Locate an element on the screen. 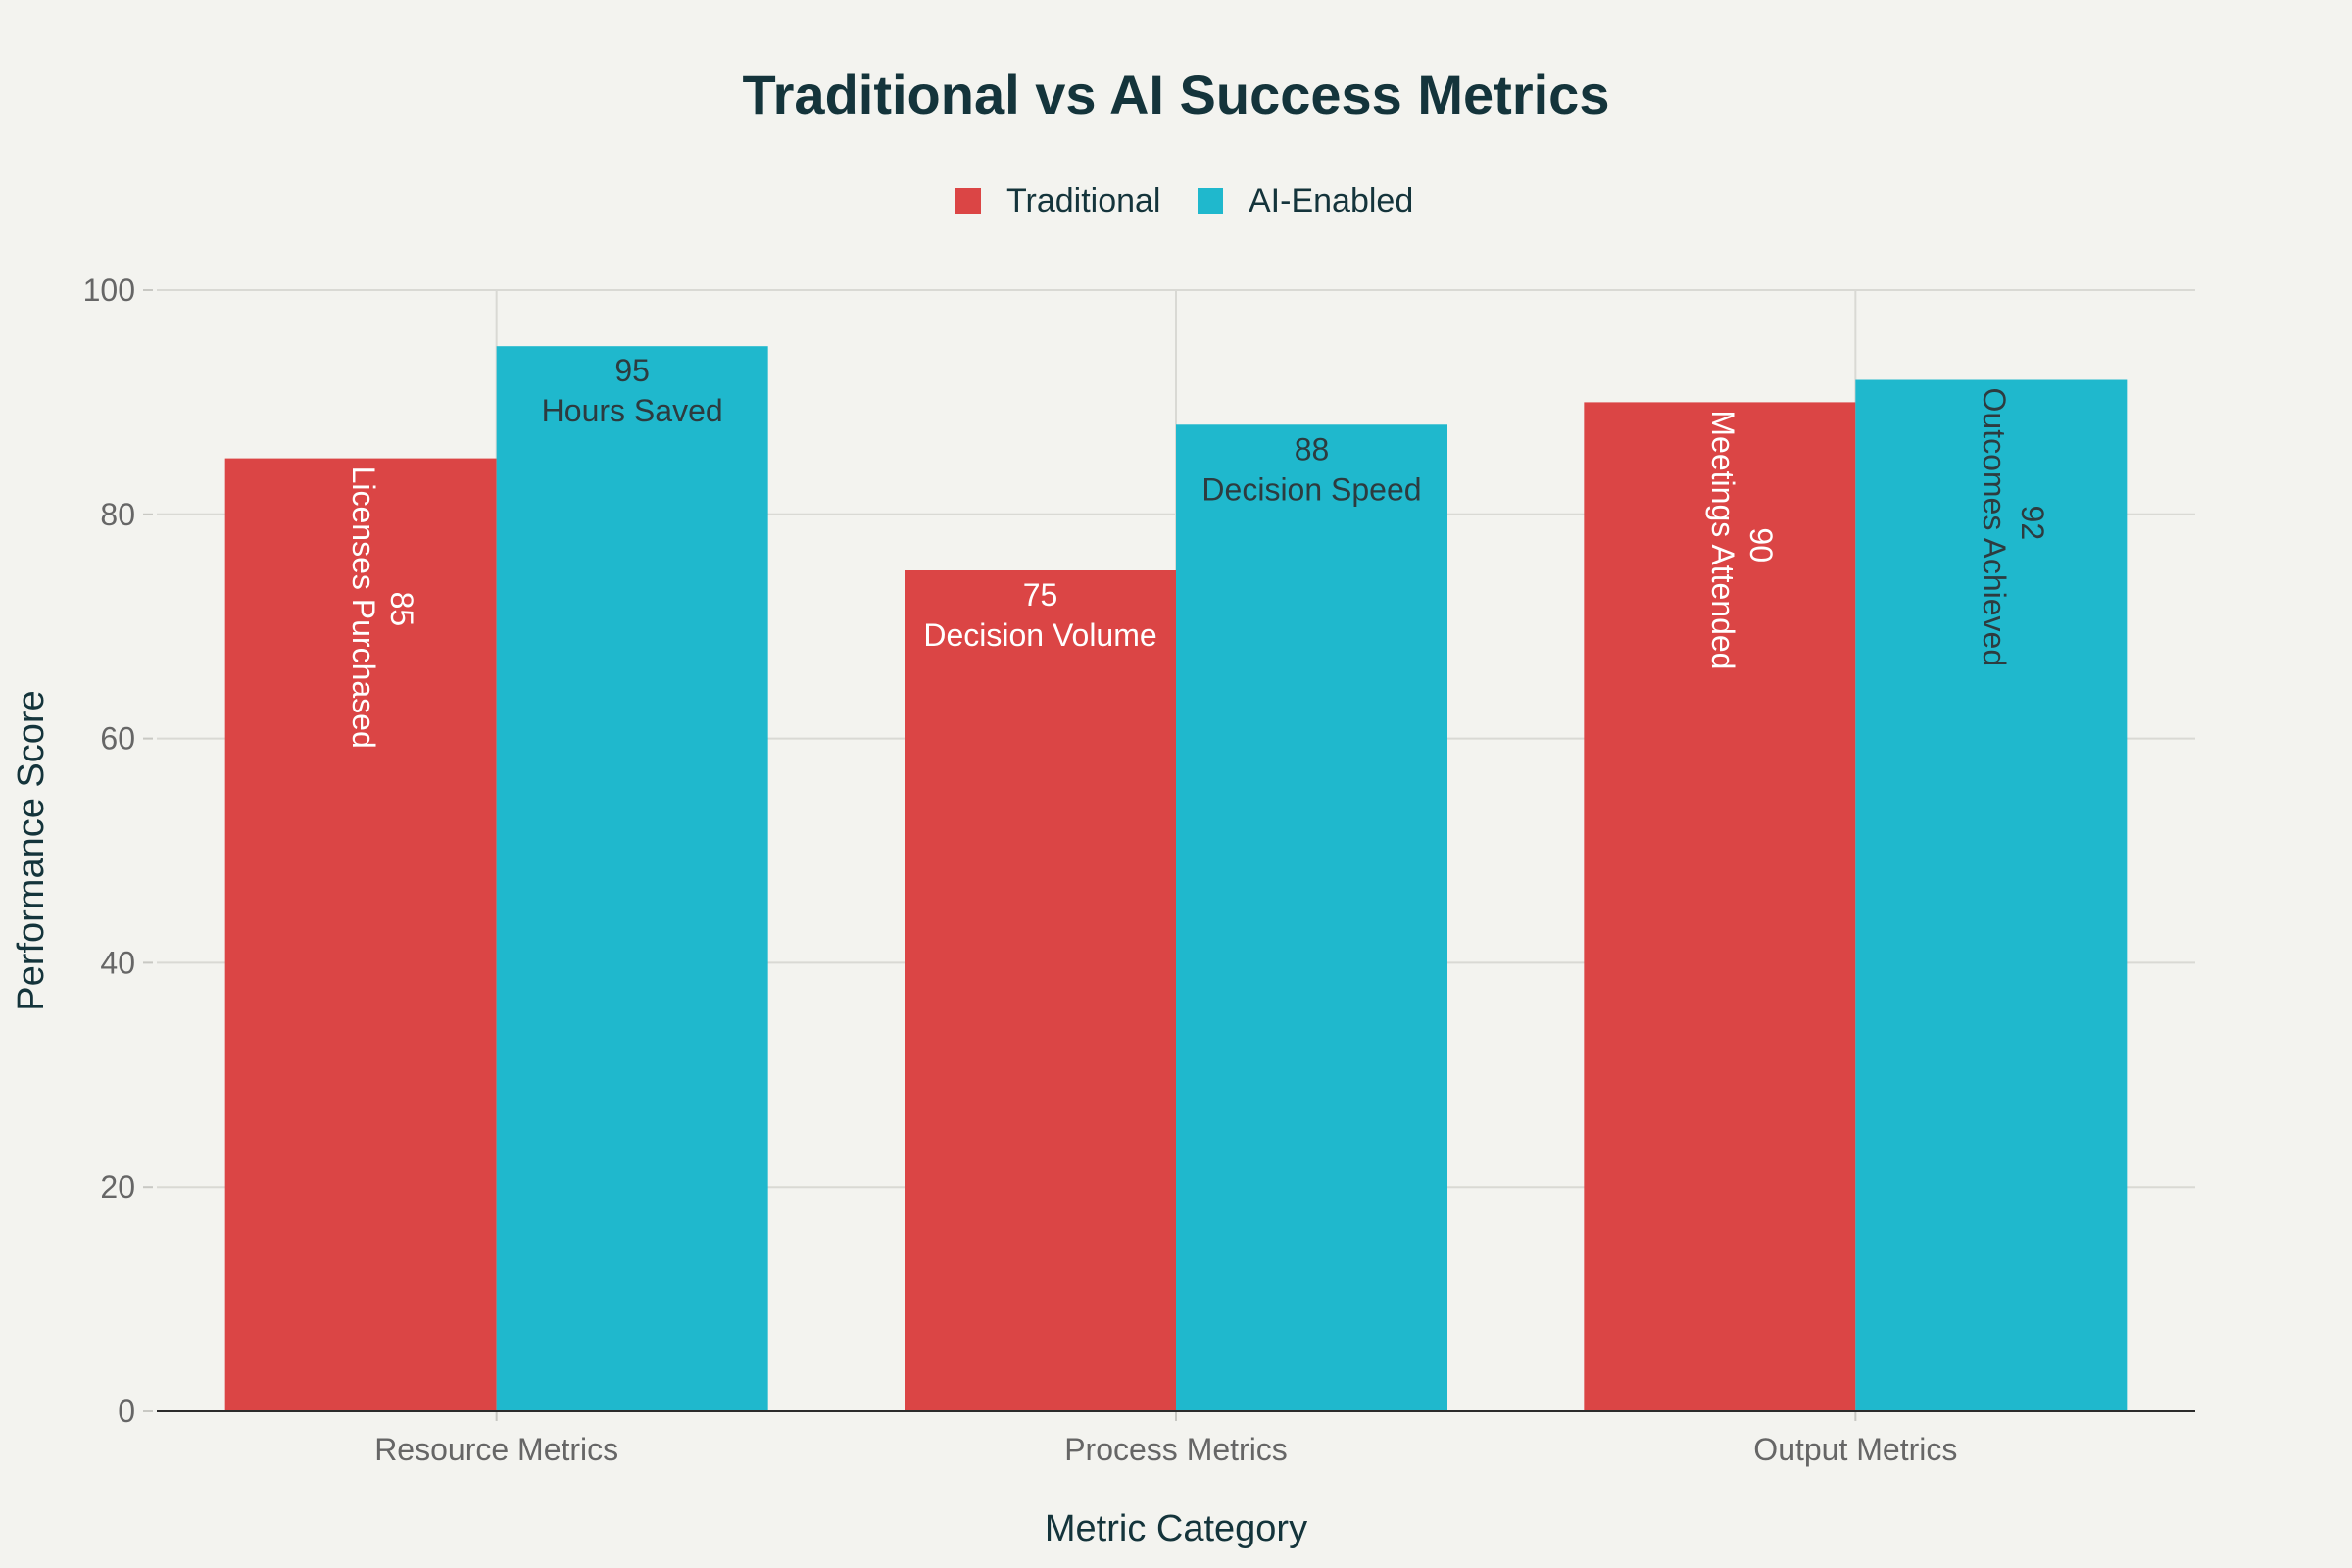 This screenshot has height=1568, width=2352. bar-label-group-traditional-resource: Licenses Purchased 85 is located at coordinates (382, 607).